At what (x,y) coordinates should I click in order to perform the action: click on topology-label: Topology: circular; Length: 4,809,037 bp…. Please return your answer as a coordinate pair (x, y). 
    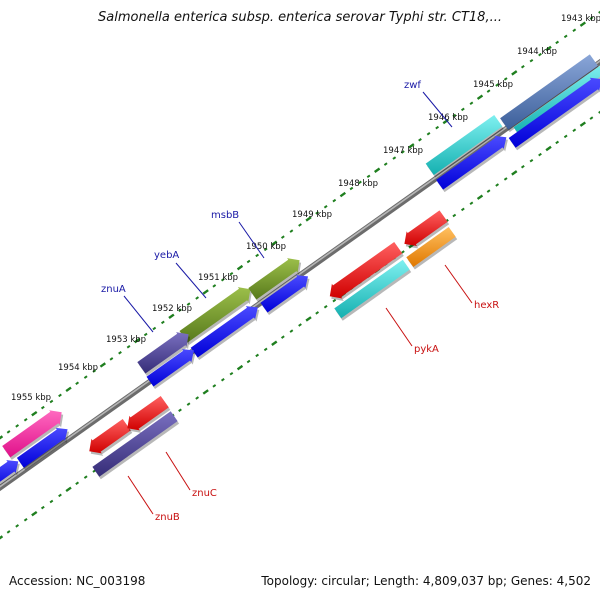
    Looking at the image, I should click on (426, 581).